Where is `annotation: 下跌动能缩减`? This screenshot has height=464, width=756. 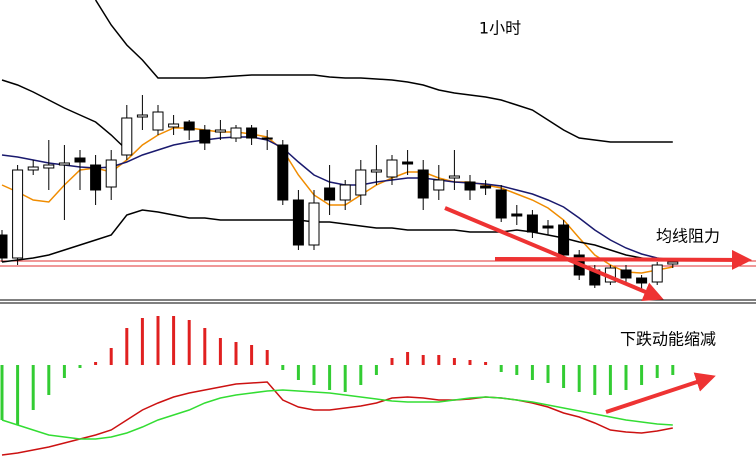 annotation: 下跌动能缩减 is located at coordinates (668, 339).